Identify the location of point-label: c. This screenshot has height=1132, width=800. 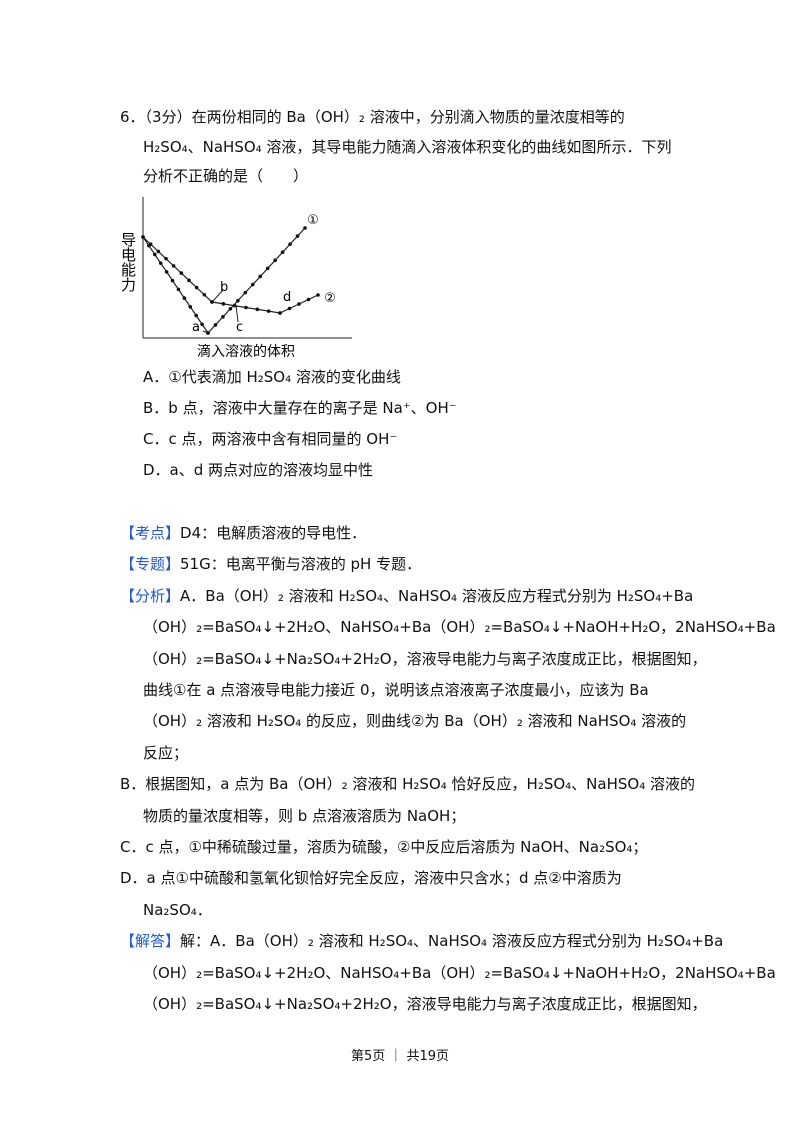
(239, 327).